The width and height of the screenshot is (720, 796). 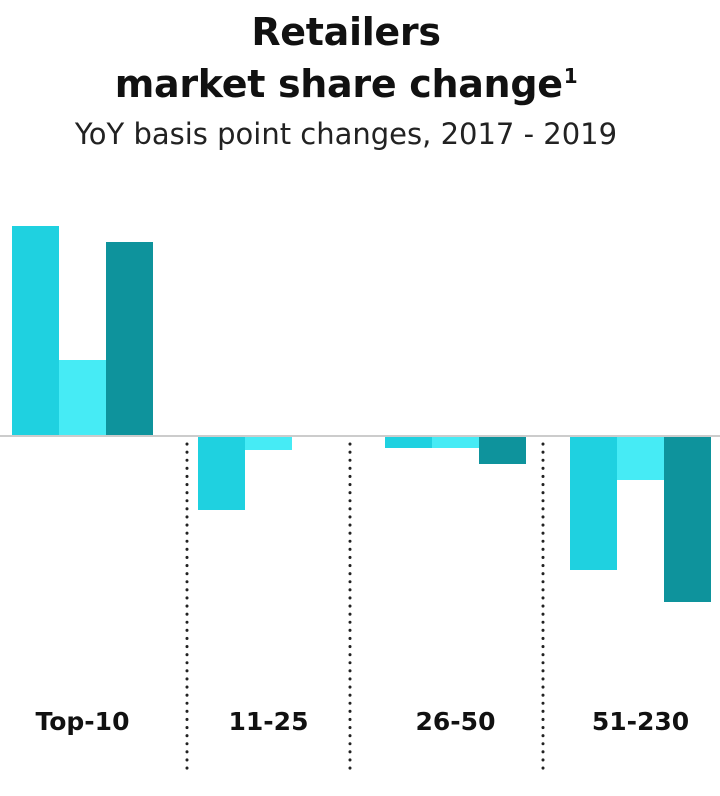 I want to click on category-label-3: 26-50, so click(x=456, y=721).